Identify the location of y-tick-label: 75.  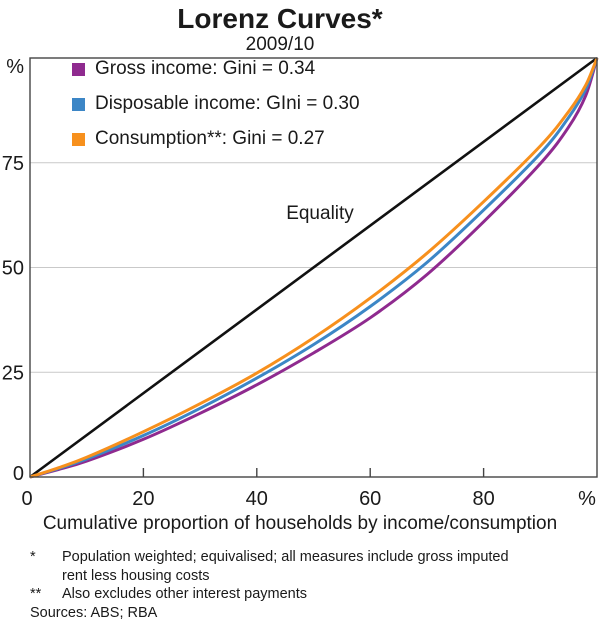
(13, 164).